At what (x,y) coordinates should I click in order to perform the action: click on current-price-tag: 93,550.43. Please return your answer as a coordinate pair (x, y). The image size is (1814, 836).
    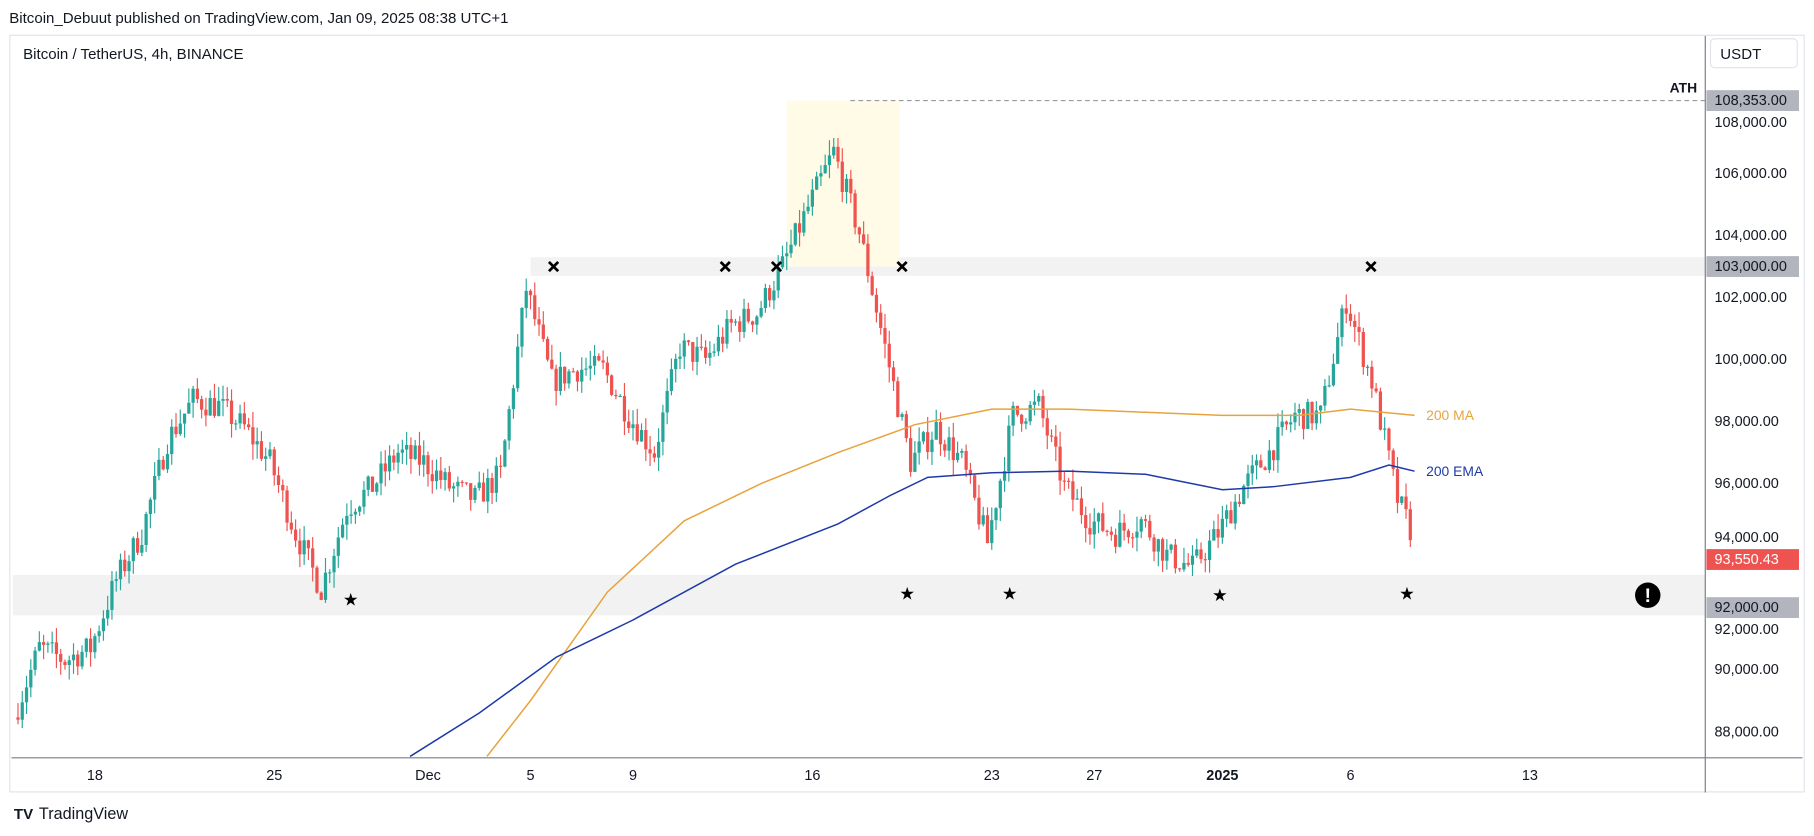
    Looking at the image, I should click on (1747, 560).